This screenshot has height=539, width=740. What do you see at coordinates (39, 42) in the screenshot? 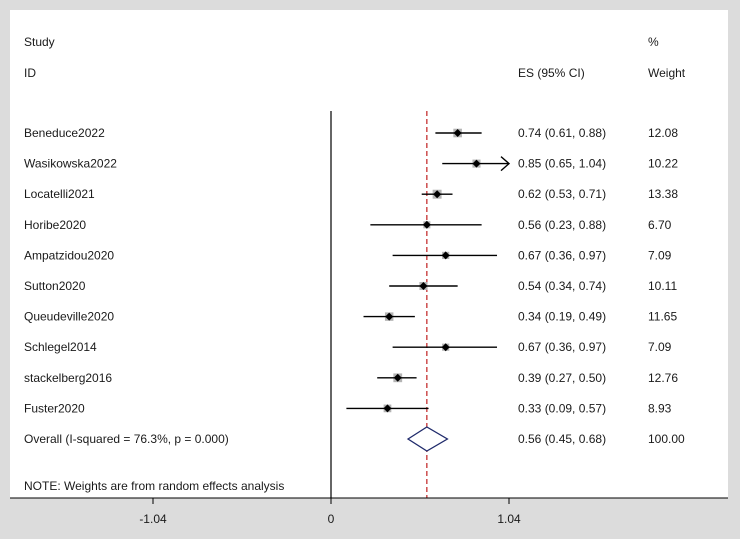
I see `header-study: Study` at bounding box center [39, 42].